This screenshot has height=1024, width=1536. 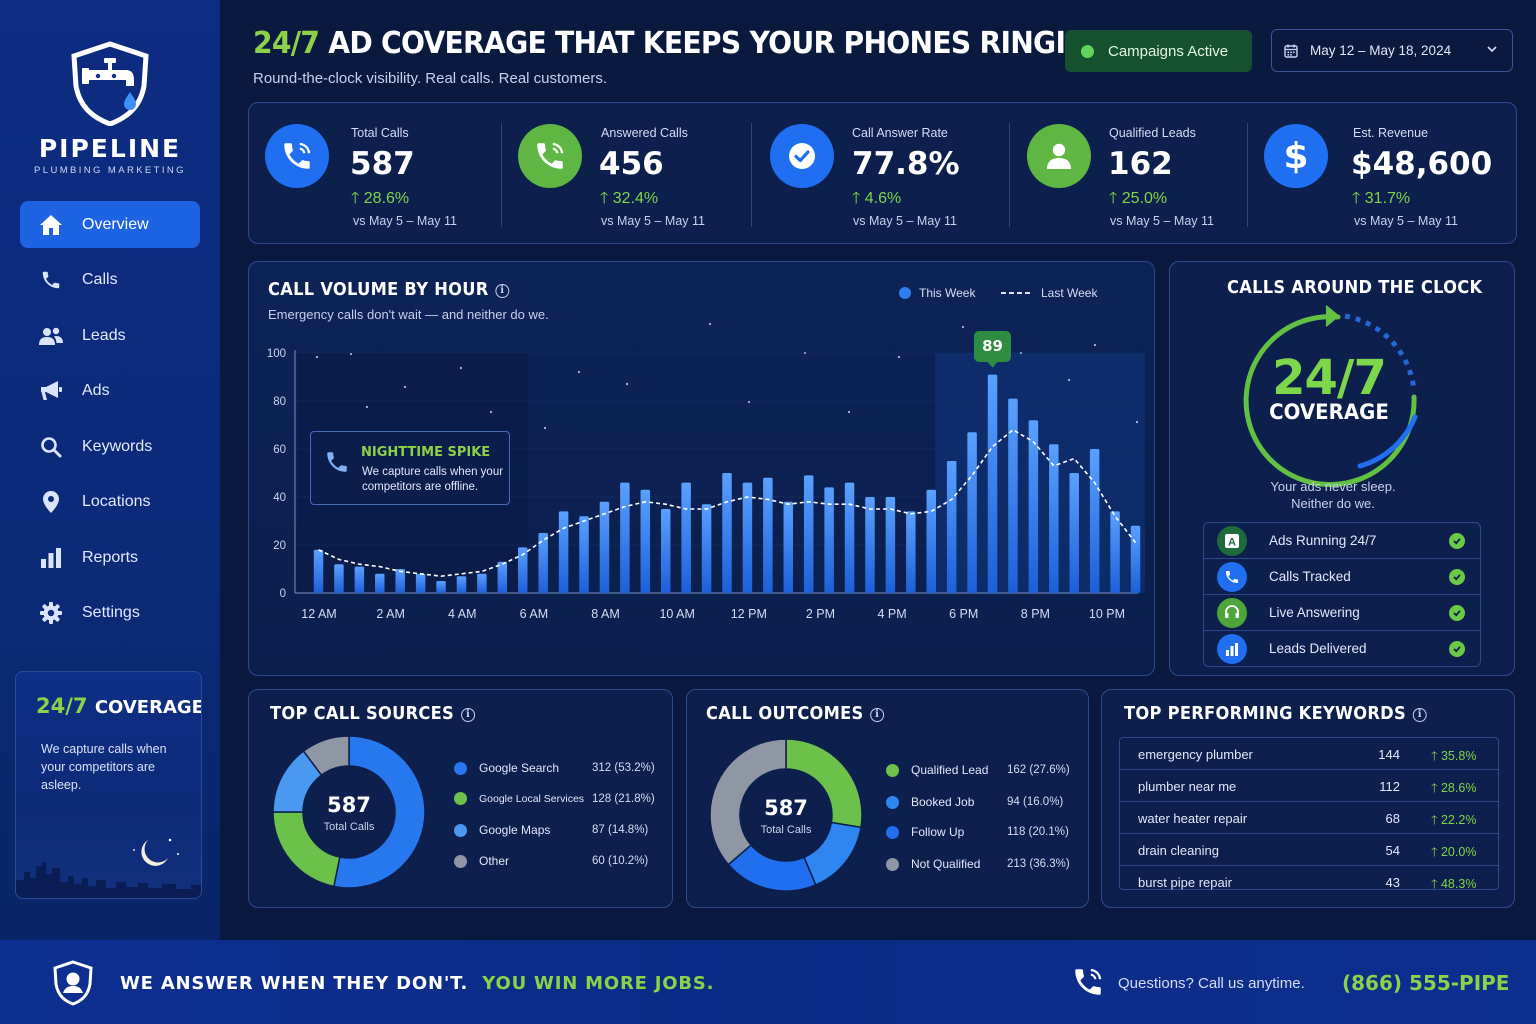 I want to click on change-value: 28.6%, so click(x=1458, y=788).